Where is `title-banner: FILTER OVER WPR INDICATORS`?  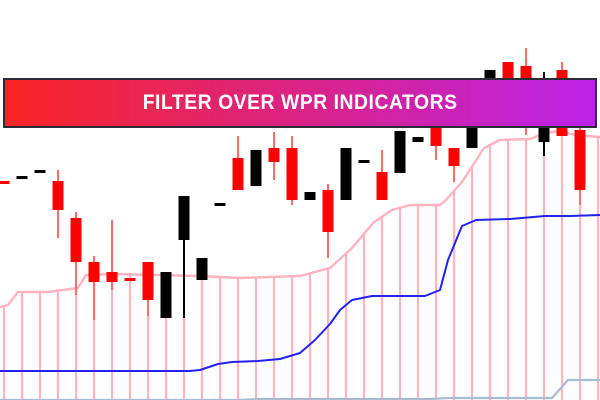
title-banner: FILTER OVER WPR INDICATORS is located at coordinates (300, 103).